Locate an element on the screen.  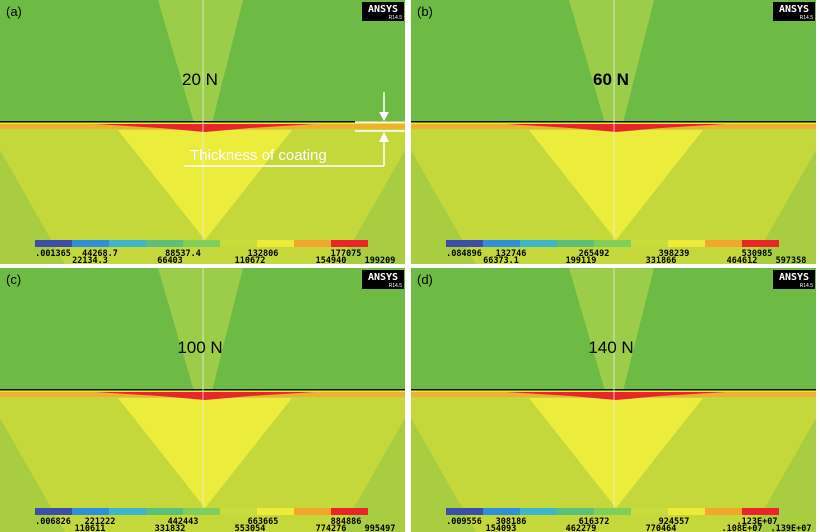
legend-label: 22134.3 is located at coordinates (90, 261).